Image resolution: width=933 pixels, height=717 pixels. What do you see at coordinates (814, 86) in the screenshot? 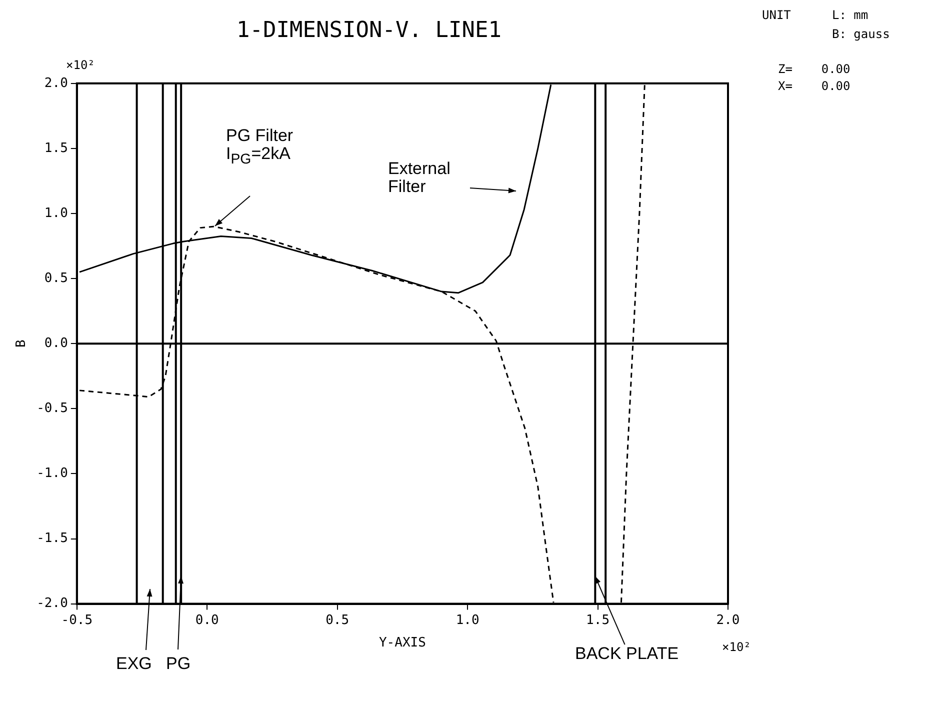
I see `text: X= 0.00` at bounding box center [814, 86].